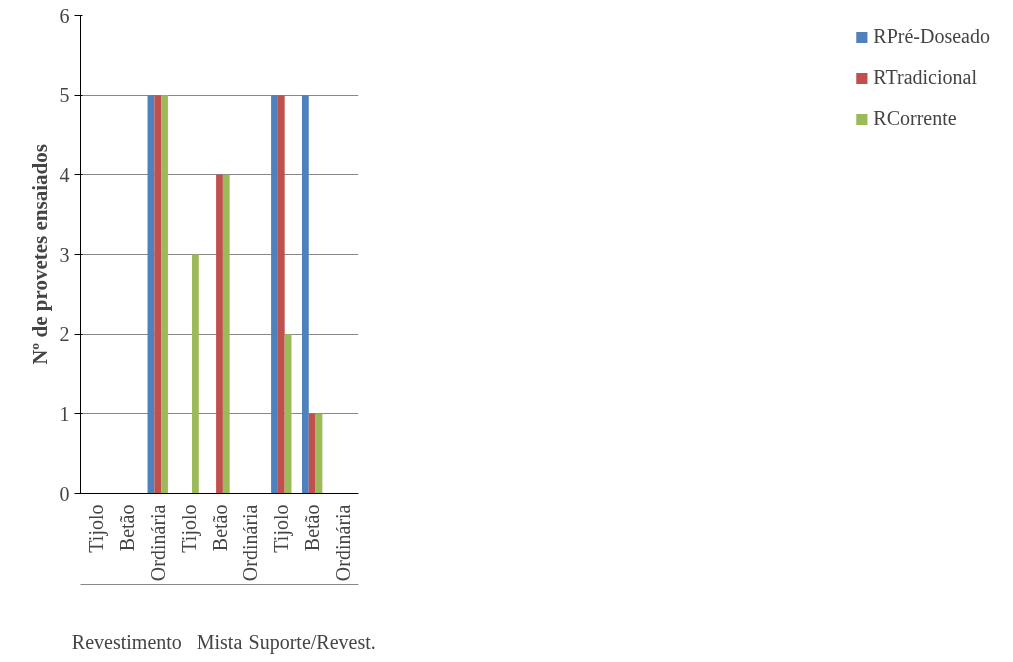  I want to click on y-axis-title: Nº de provetes ensaiados, so click(39, 254).